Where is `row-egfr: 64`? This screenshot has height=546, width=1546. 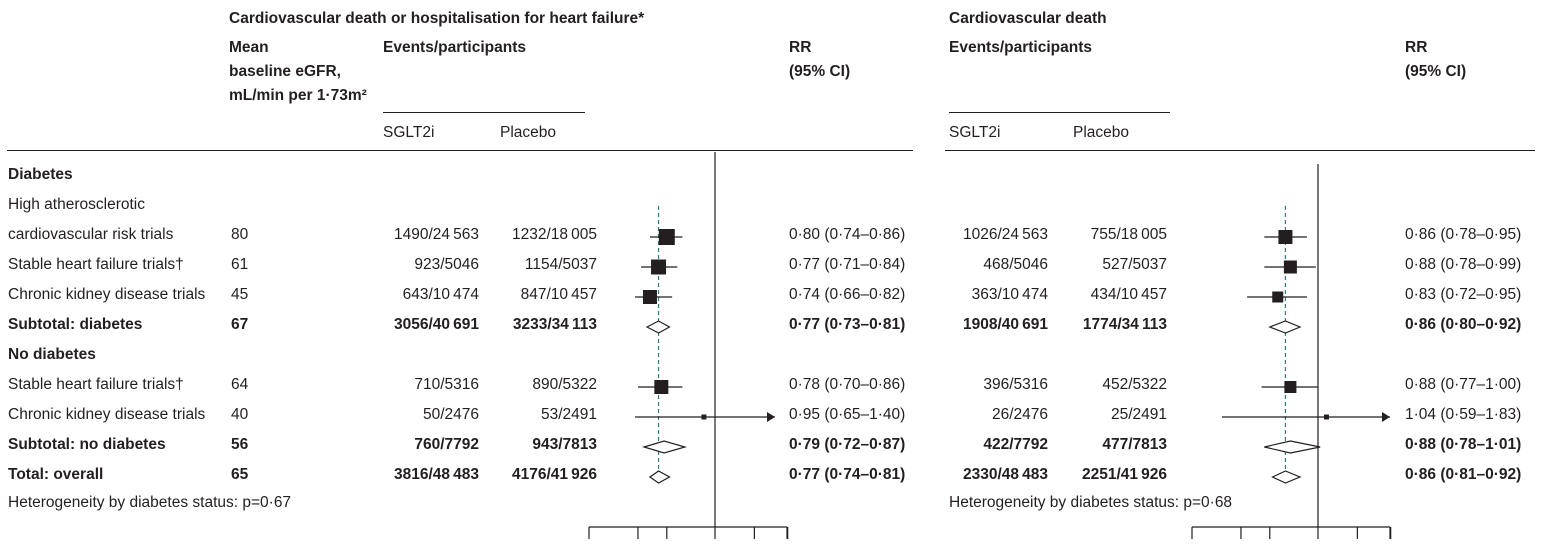
row-egfr: 64 is located at coordinates (240, 384).